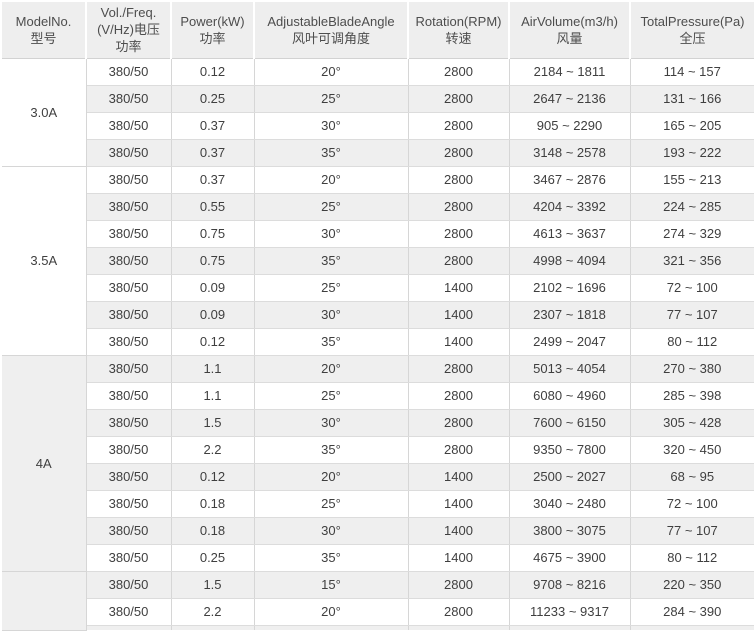 The image size is (756, 632). I want to click on total-pressure-cell: 165 ~ 205, so click(692, 126).